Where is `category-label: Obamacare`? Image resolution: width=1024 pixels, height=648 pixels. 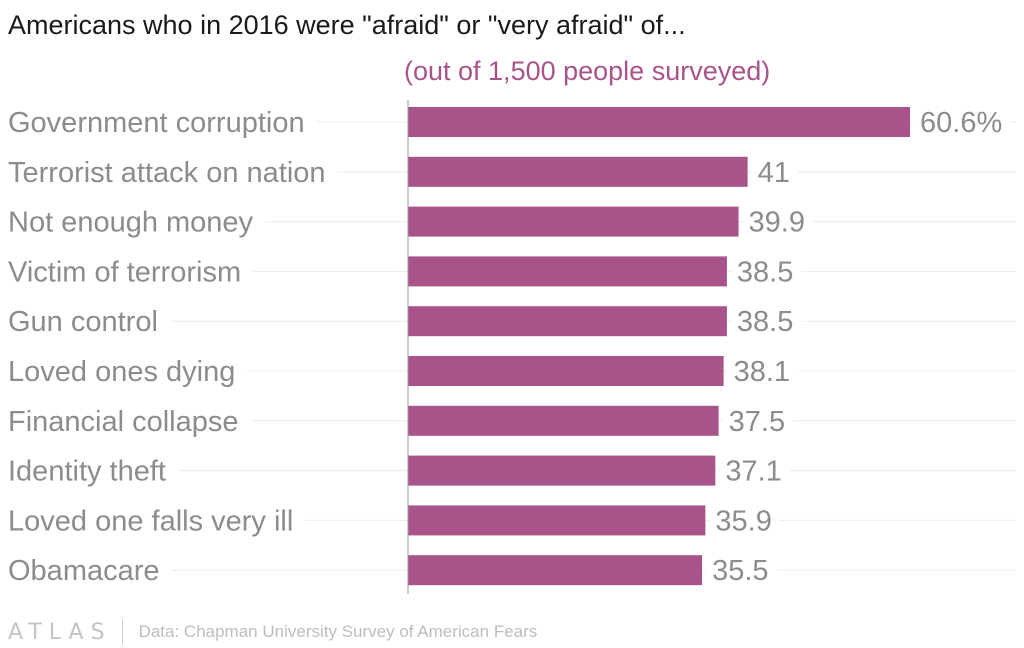
category-label: Obamacare is located at coordinates (84, 571).